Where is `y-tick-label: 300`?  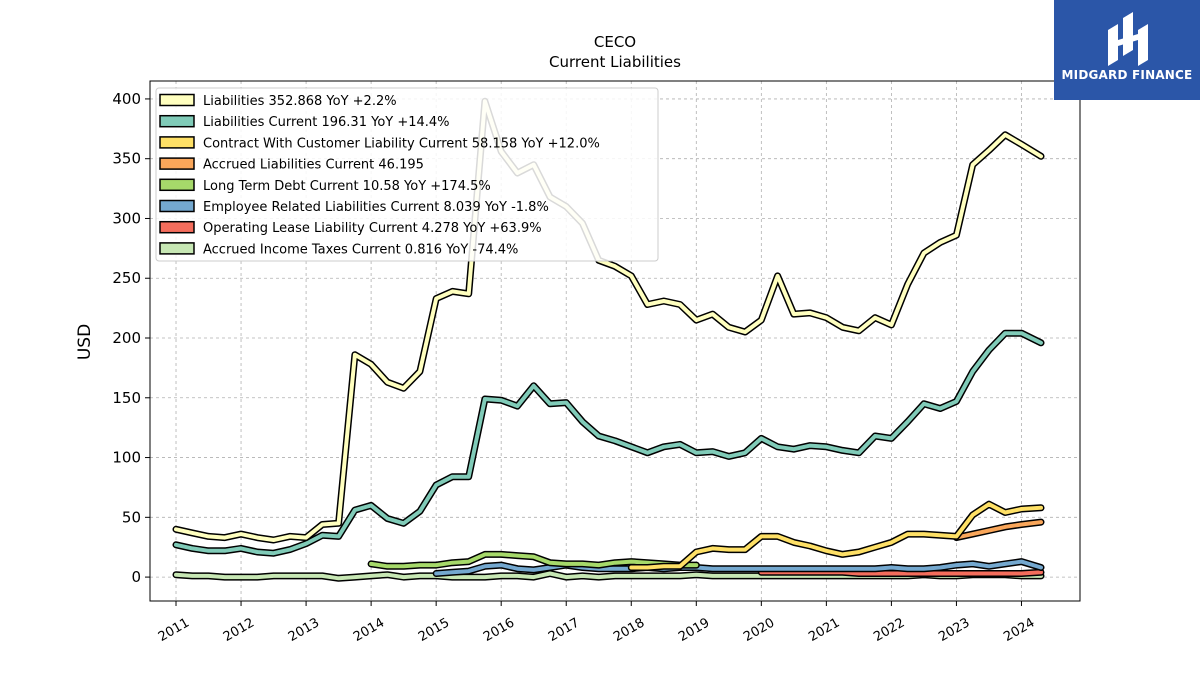 y-tick-label: 300 is located at coordinates (126, 218).